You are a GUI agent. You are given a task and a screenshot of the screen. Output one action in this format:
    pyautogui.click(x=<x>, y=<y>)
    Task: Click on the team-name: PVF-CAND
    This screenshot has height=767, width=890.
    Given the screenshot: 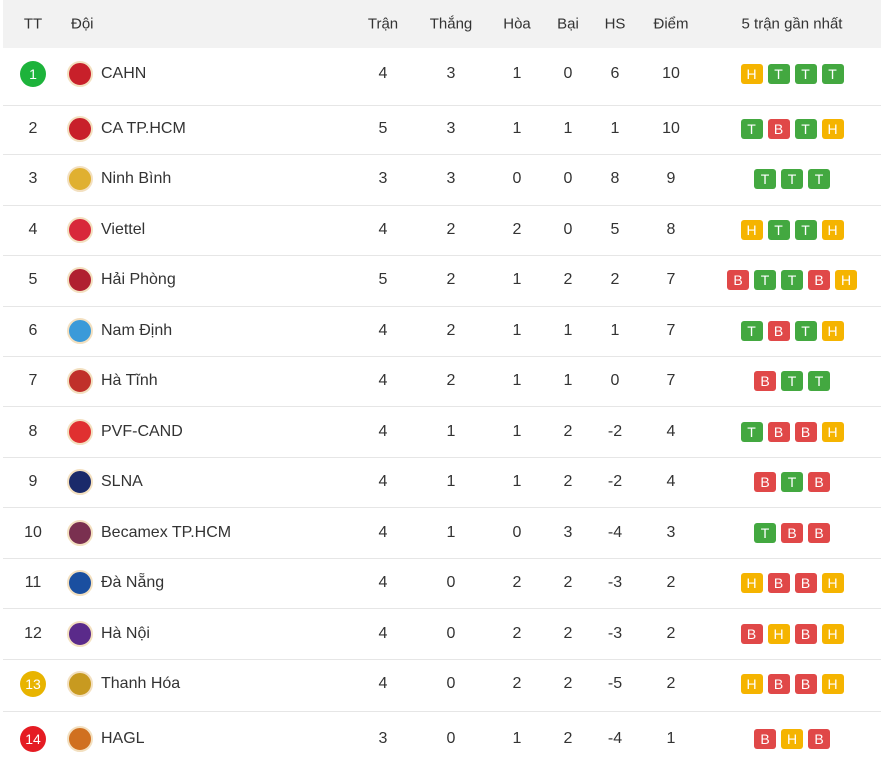 What is the action you would take?
    pyautogui.click(x=142, y=431)
    